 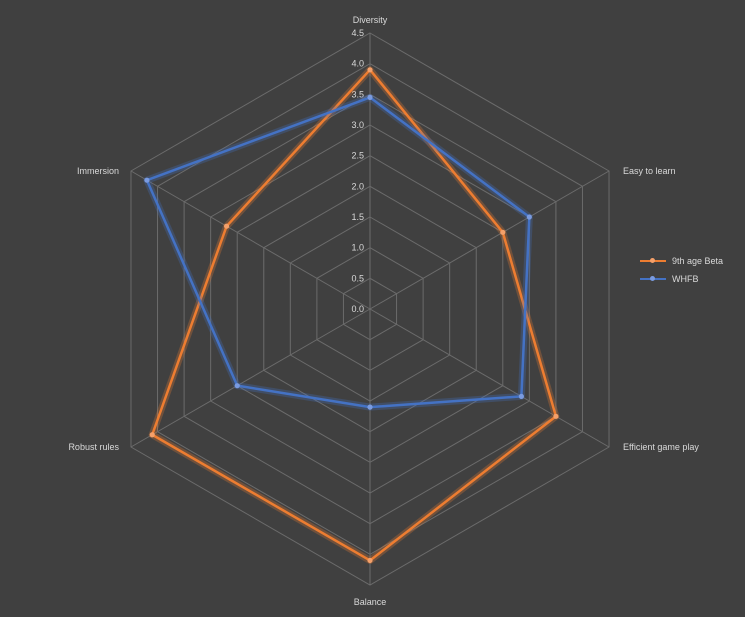 What do you see at coordinates (357, 217) in the screenshot?
I see `tick-label: 1.5` at bounding box center [357, 217].